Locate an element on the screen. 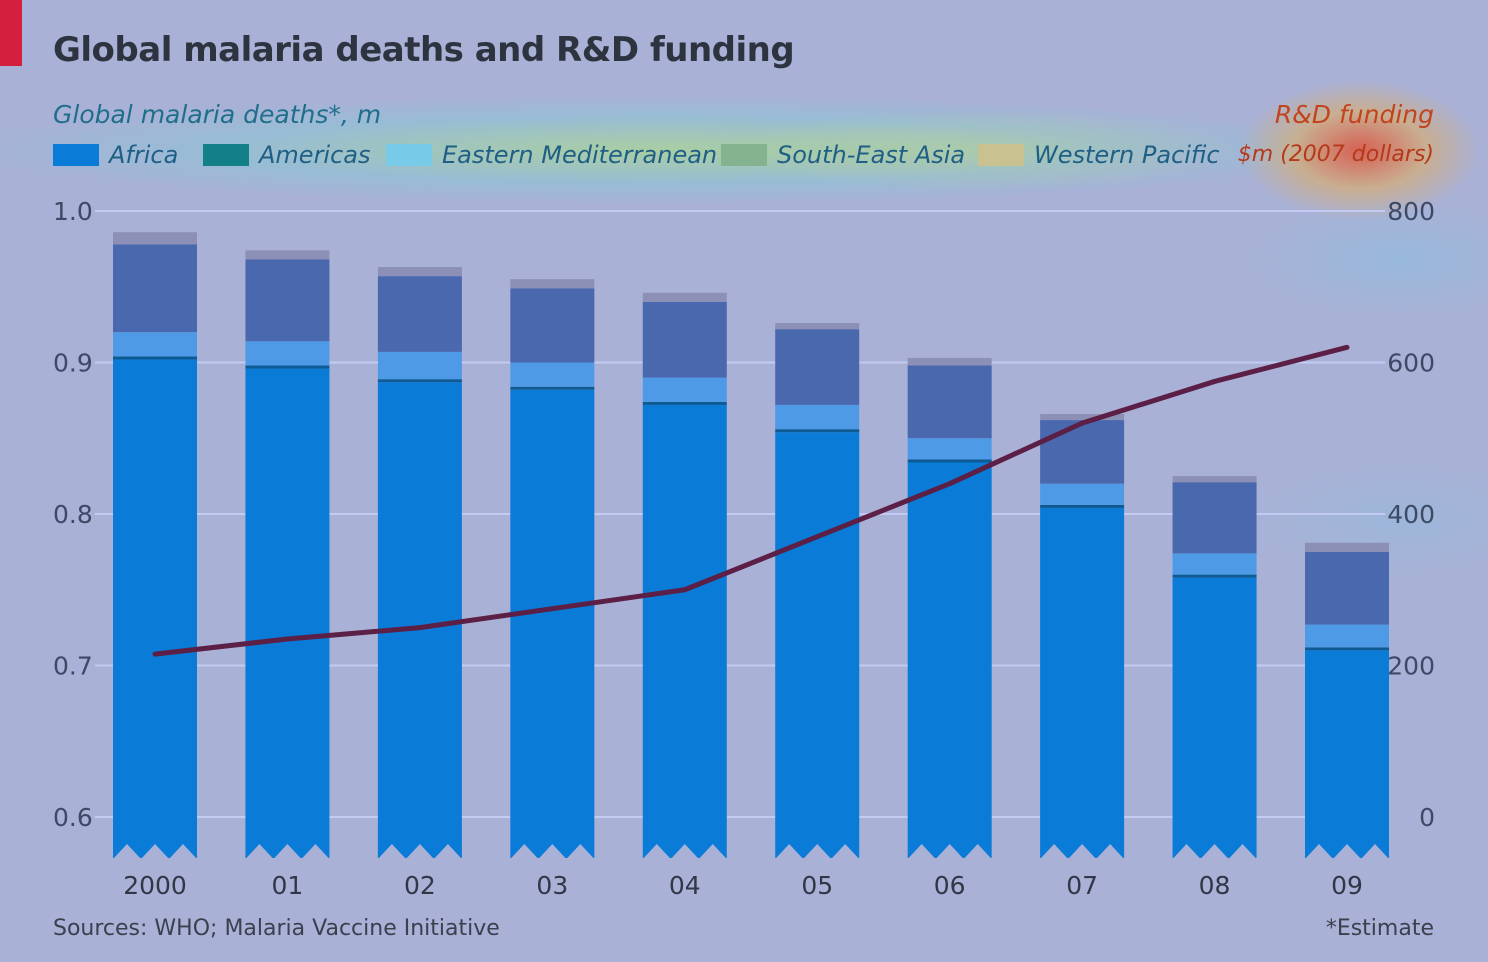 This screenshot has height=962, width=1488. left-tick-label-2: 0.8 is located at coordinates (73, 514).